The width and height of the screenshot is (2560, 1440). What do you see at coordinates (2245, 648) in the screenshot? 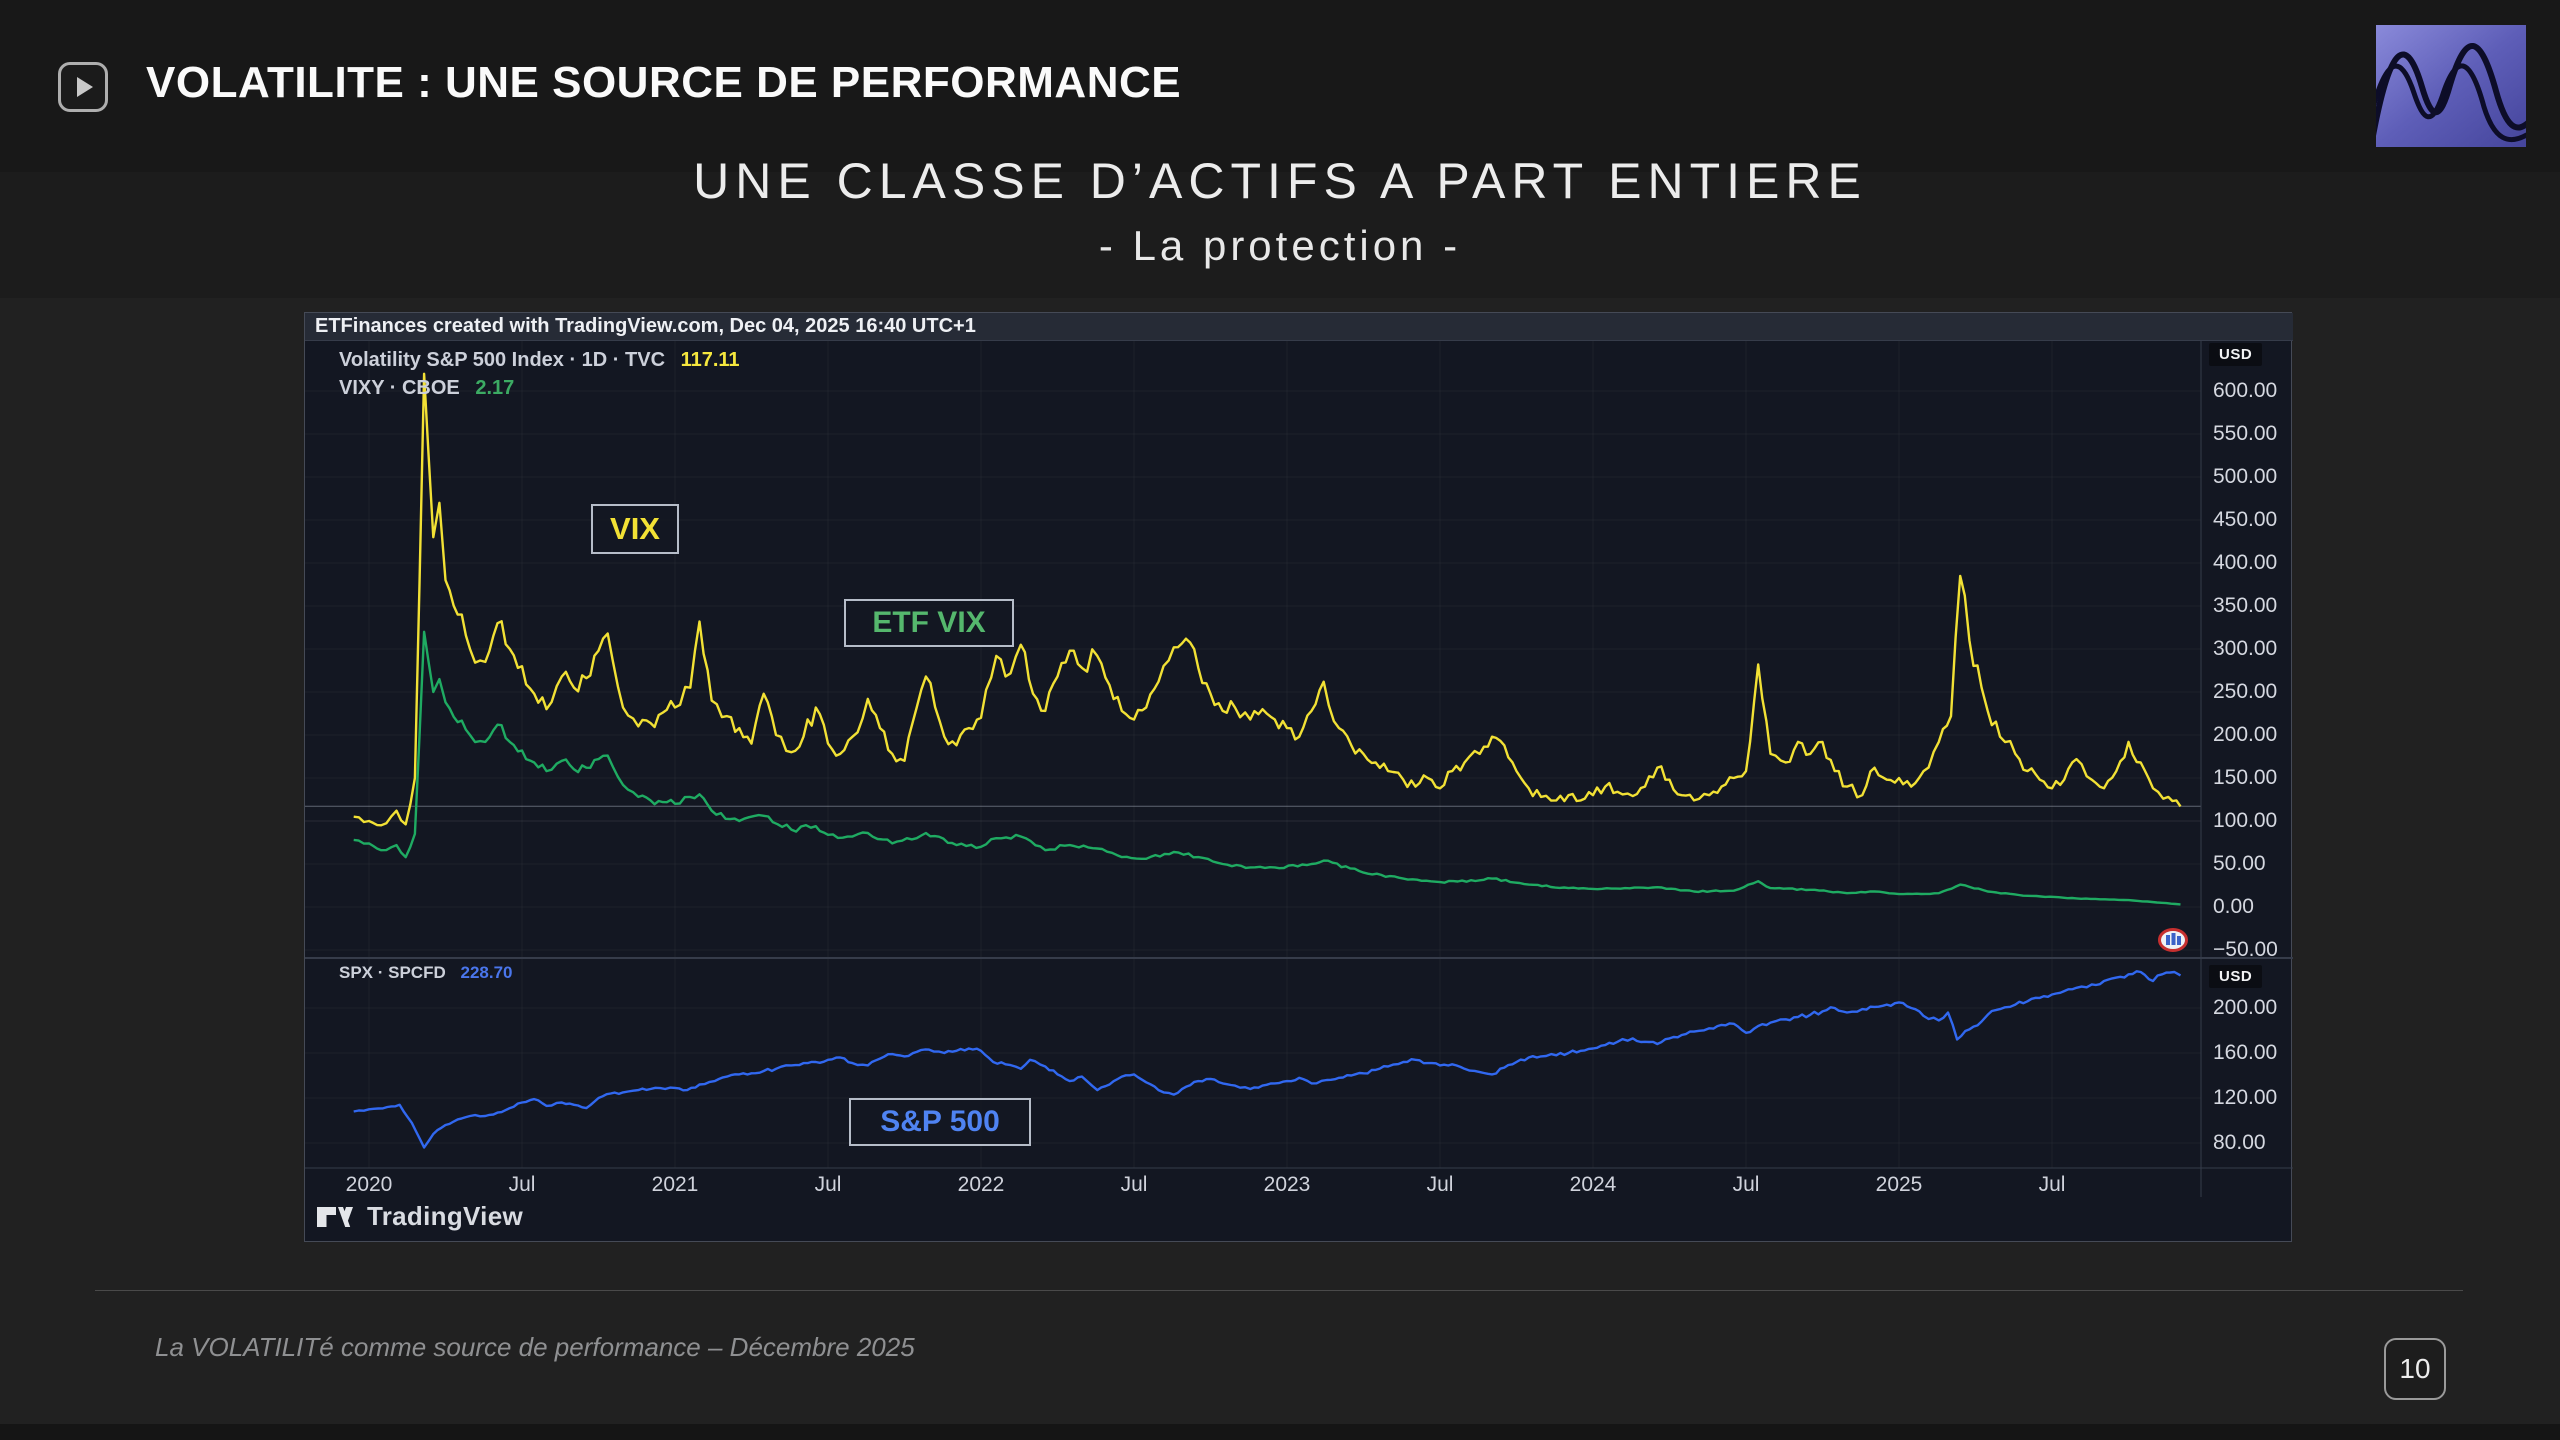
I see `price-tick-label: 300.00` at bounding box center [2245, 648].